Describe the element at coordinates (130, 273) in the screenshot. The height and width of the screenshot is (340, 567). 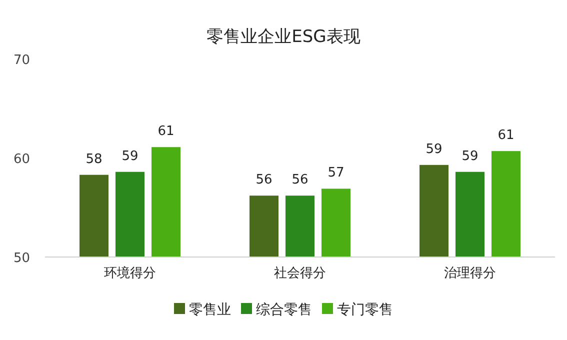
I see `x-tick-label: 环境得分` at that location.